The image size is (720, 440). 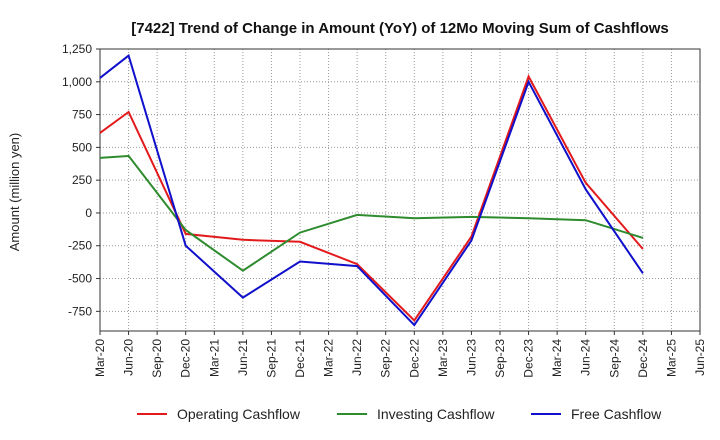 What do you see at coordinates (80, 311) in the screenshot?
I see `y-tick-label: -750` at bounding box center [80, 311].